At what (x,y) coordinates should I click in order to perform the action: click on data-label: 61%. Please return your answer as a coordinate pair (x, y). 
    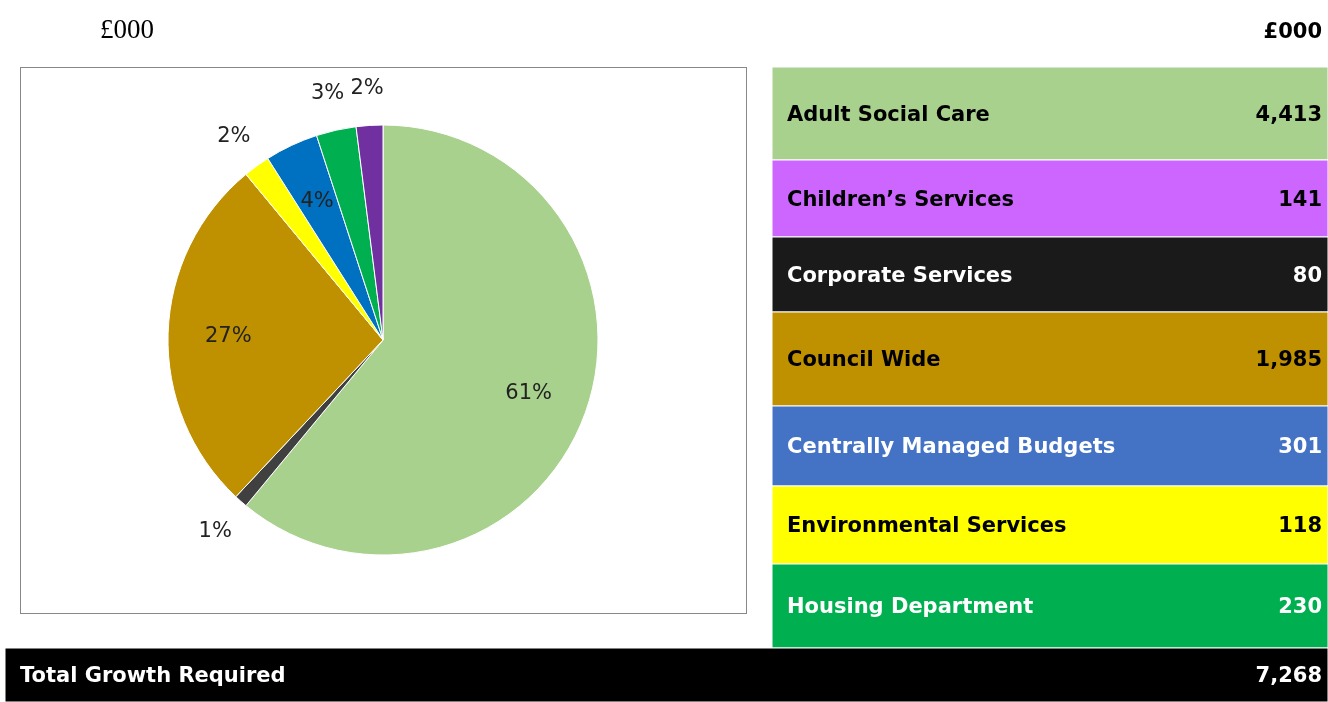
    Looking at the image, I should click on (528, 392).